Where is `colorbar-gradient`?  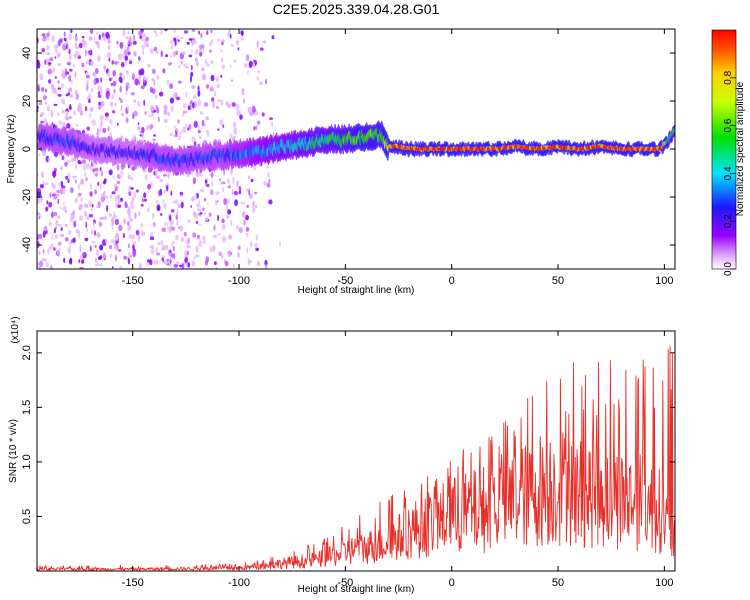
colorbar-gradient is located at coordinates (724, 149).